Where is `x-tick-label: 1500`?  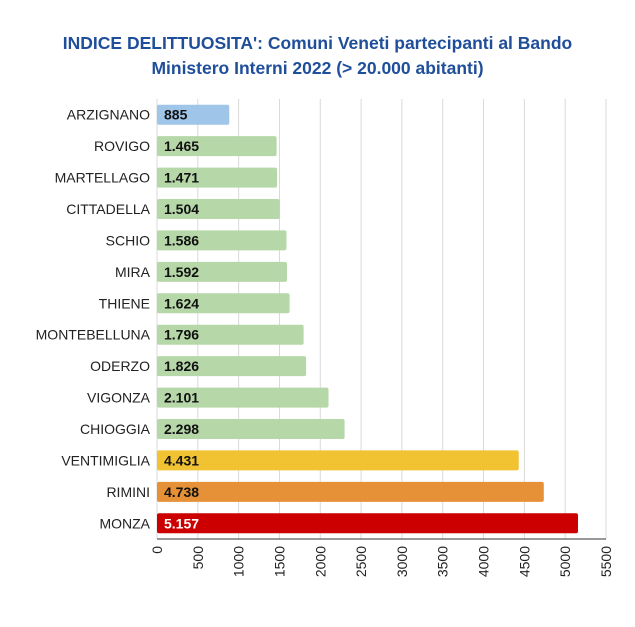 x-tick-label: 1500 is located at coordinates (279, 561).